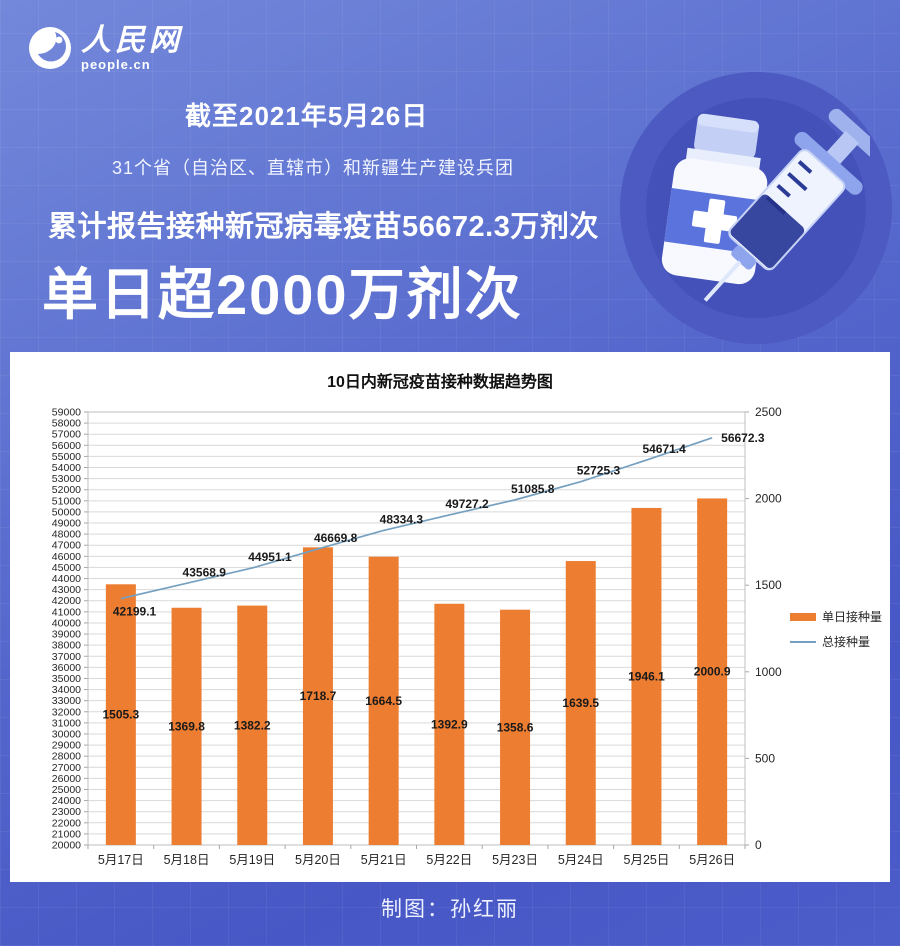  Describe the element at coordinates (66, 679) in the screenshot. I see `left-axis-label: 35000` at that location.